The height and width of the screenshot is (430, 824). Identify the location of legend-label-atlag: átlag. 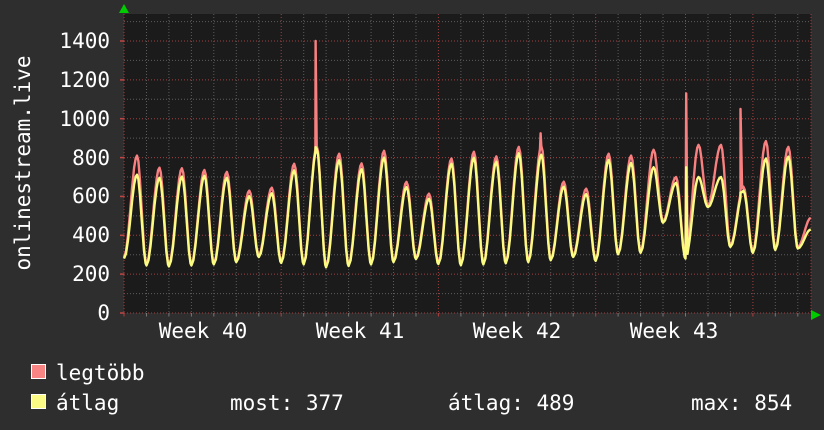
(88, 403).